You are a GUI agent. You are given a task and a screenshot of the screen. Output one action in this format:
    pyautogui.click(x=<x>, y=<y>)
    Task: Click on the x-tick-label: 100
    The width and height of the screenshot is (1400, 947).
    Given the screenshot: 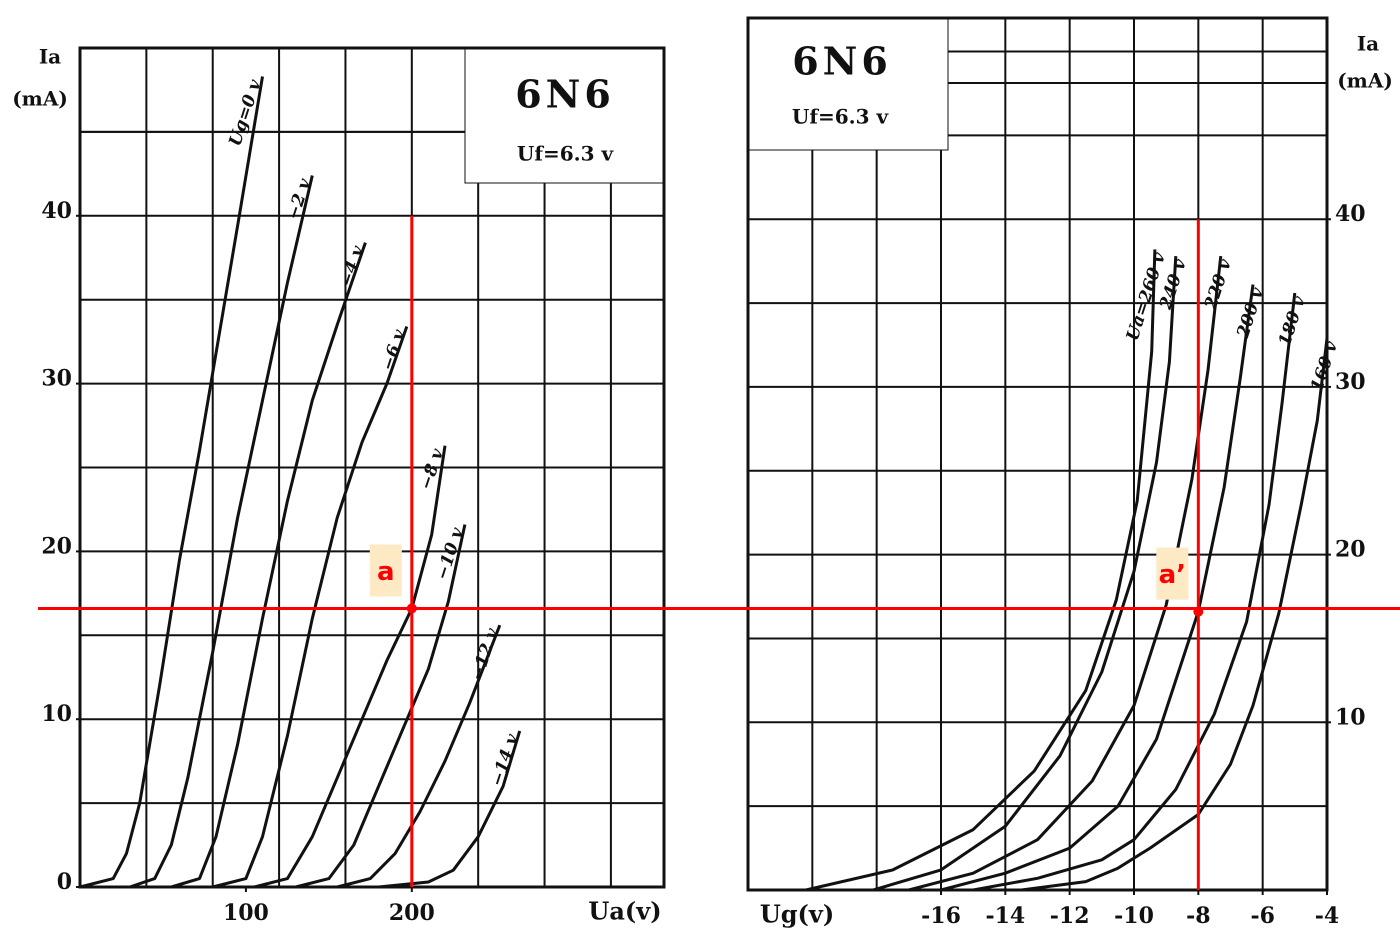 What is the action you would take?
    pyautogui.click(x=246, y=913)
    